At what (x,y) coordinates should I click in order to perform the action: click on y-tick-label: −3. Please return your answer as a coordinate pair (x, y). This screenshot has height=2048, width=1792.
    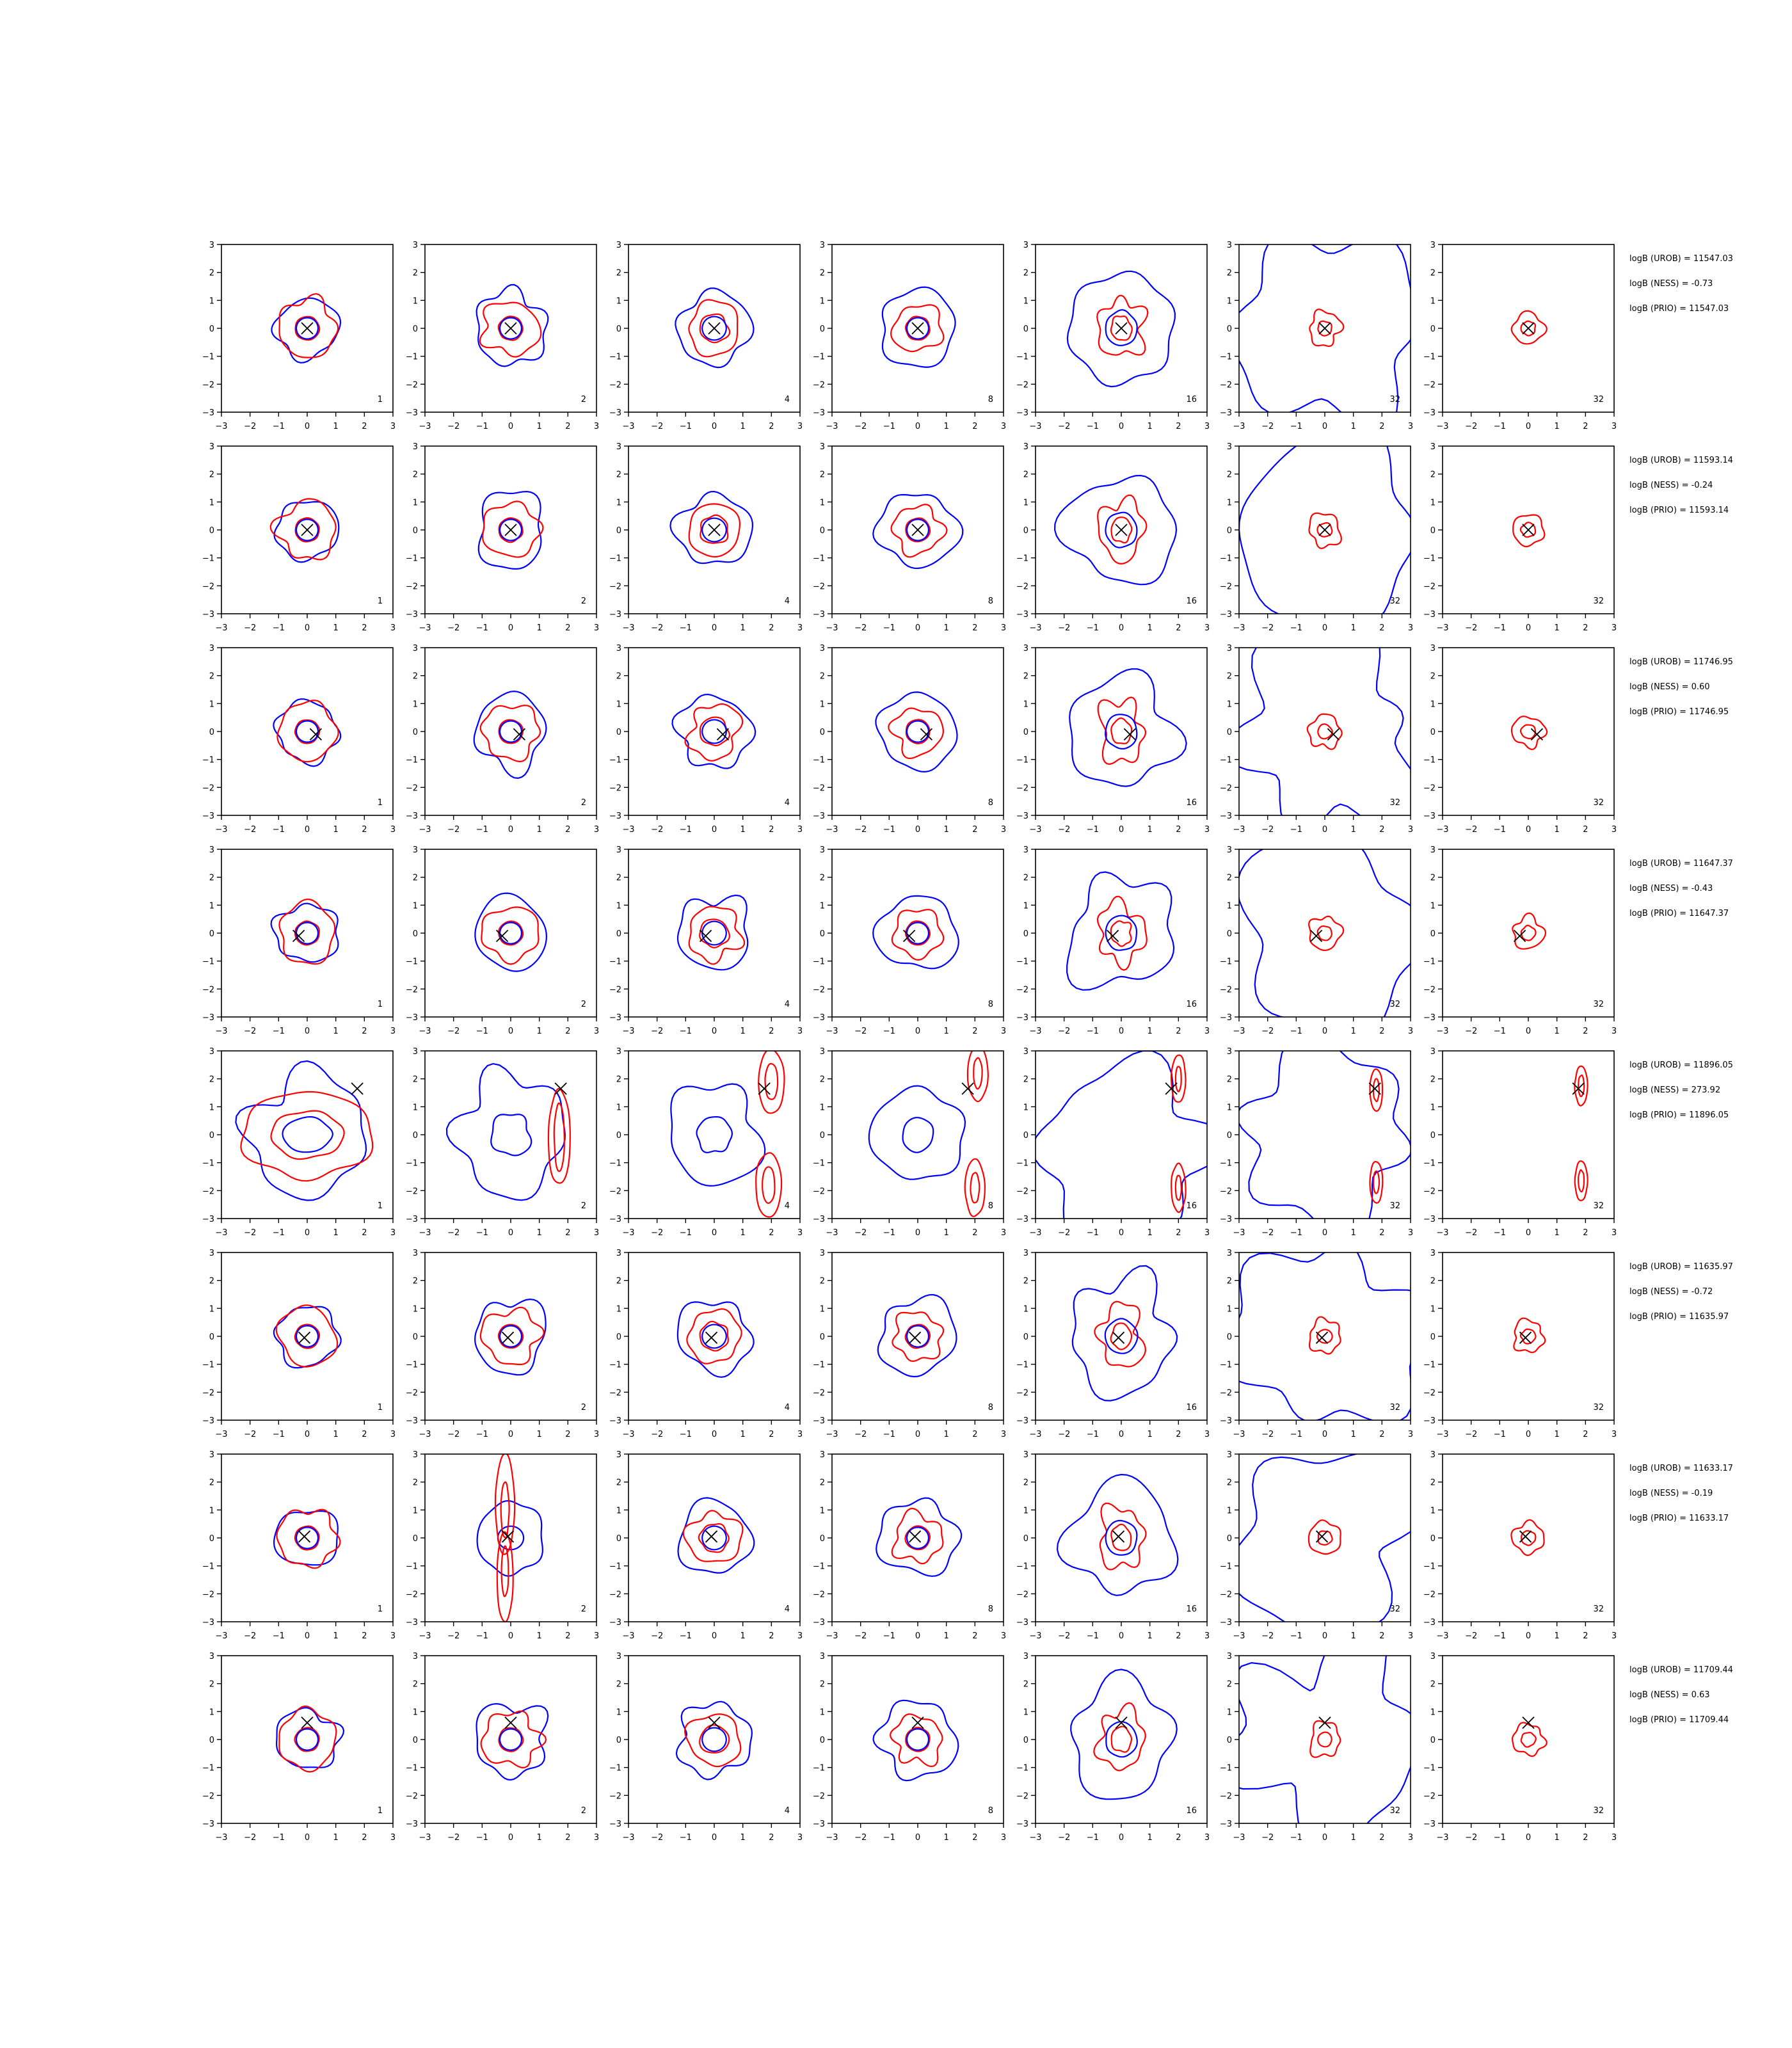
    Looking at the image, I should click on (412, 413).